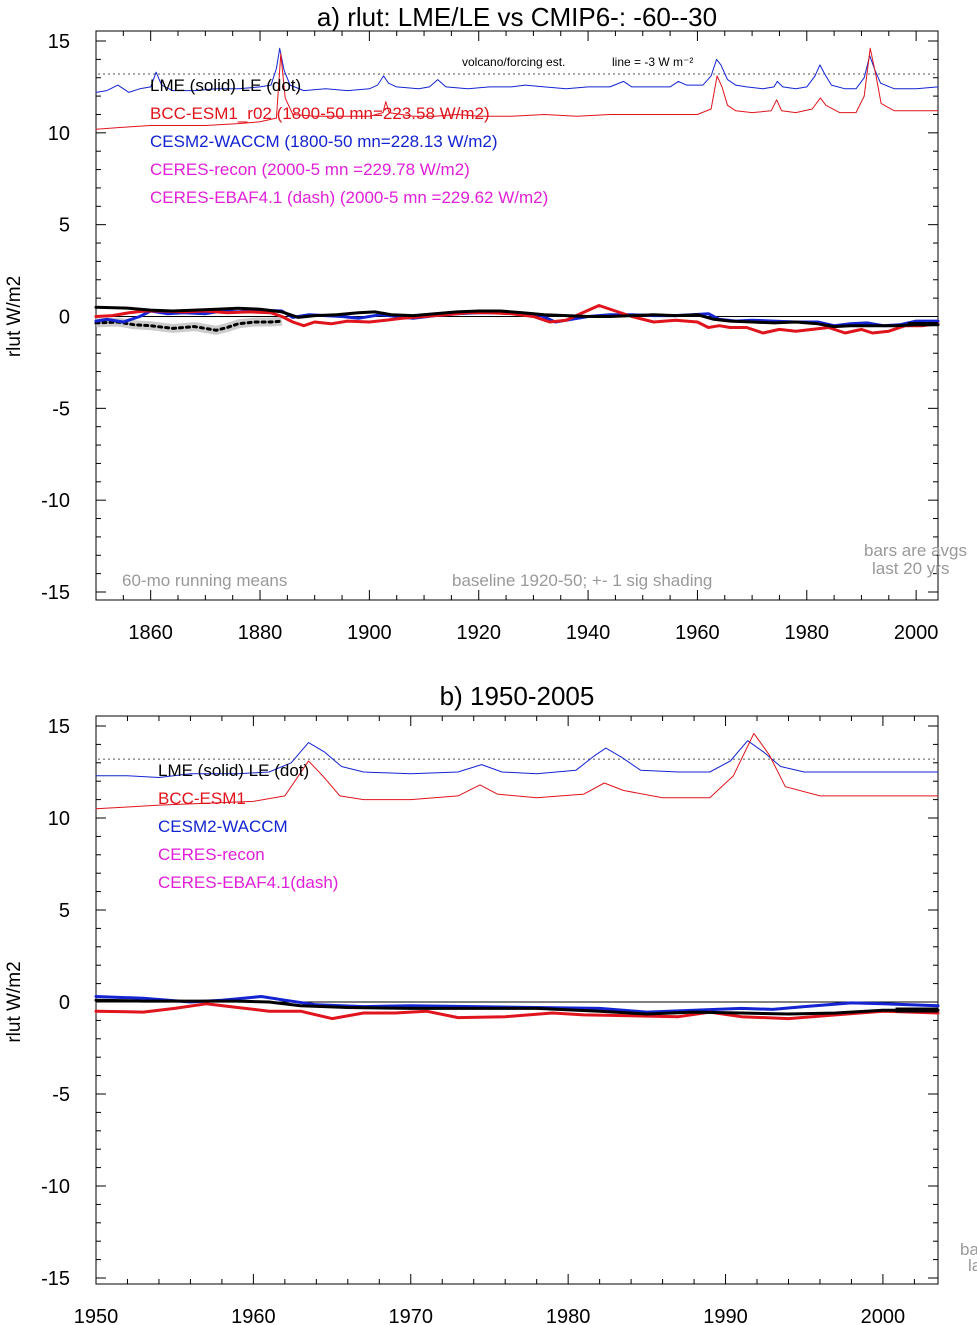  I want to click on annotation-baseline: baseline 1920-50; +- 1 sig shading, so click(582, 580).